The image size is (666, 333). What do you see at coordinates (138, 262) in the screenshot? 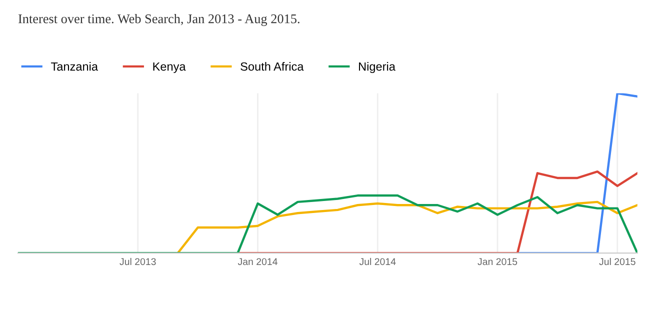
I see `x-tick-label: Jul 2013` at bounding box center [138, 262].